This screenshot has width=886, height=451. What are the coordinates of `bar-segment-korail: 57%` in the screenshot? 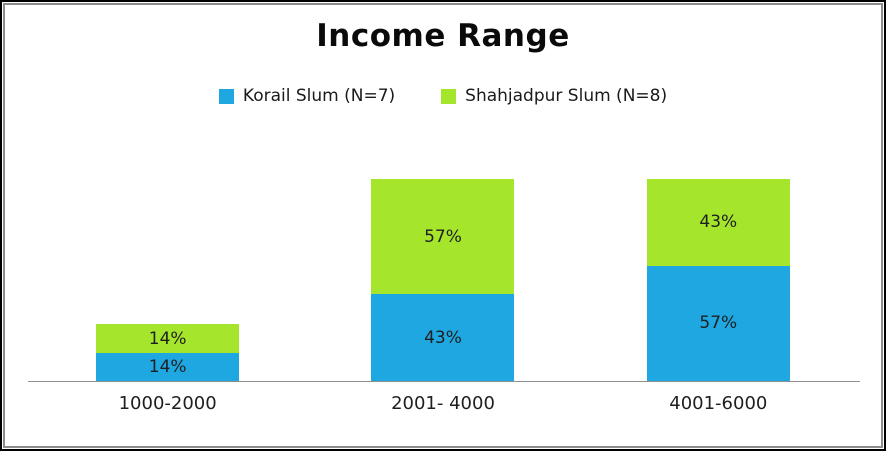 It's located at (718, 323).